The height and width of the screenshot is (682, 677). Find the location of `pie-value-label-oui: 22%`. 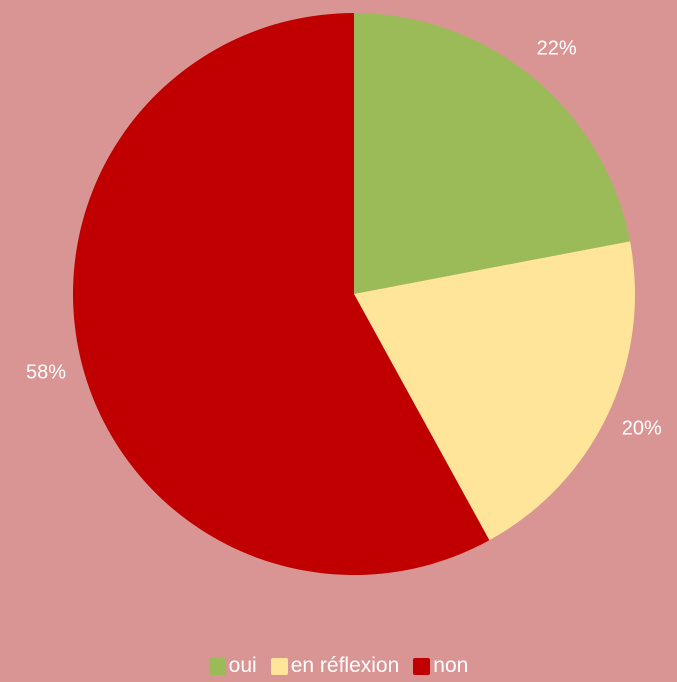

pie-value-label-oui: 22% is located at coordinates (557, 48).